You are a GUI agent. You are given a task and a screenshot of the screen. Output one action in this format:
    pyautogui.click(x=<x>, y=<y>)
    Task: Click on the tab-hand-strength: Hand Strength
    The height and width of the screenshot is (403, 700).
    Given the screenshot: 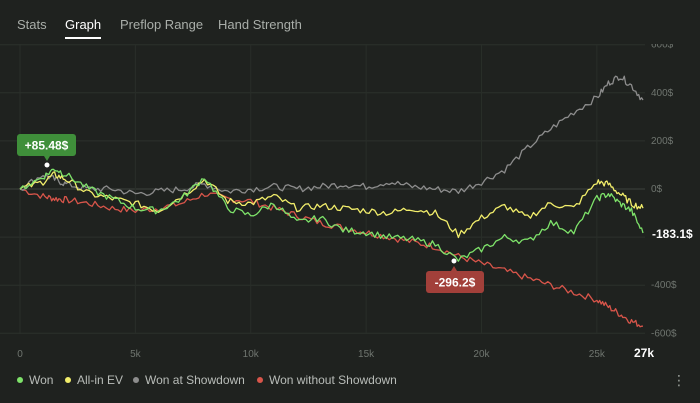 What is the action you would take?
    pyautogui.click(x=260, y=24)
    